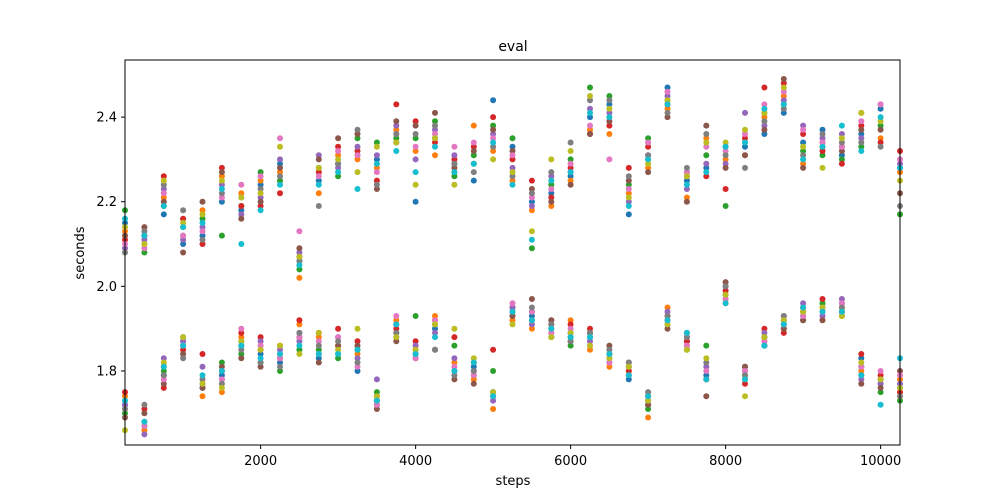 This screenshot has width=1000, height=500. What do you see at coordinates (415, 461) in the screenshot?
I see `x-tick-label: 4000` at bounding box center [415, 461].